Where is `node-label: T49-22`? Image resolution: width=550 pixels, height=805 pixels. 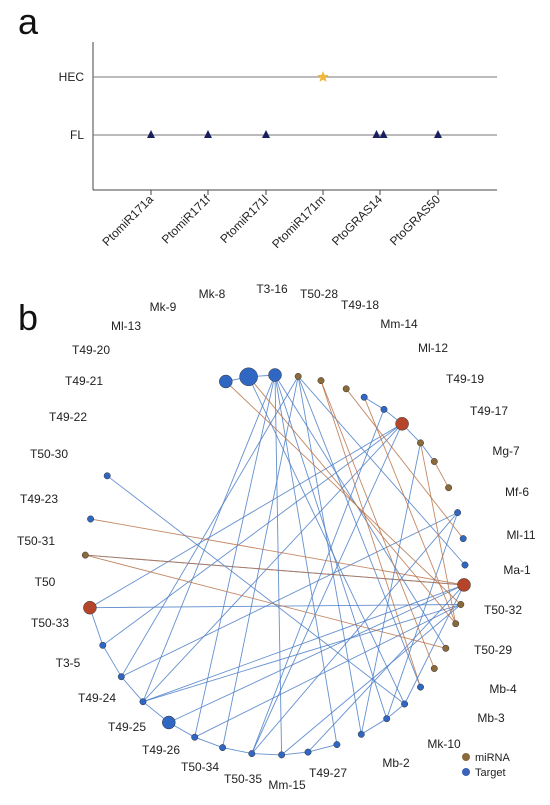 node-label: T49-22 is located at coordinates (68, 417).